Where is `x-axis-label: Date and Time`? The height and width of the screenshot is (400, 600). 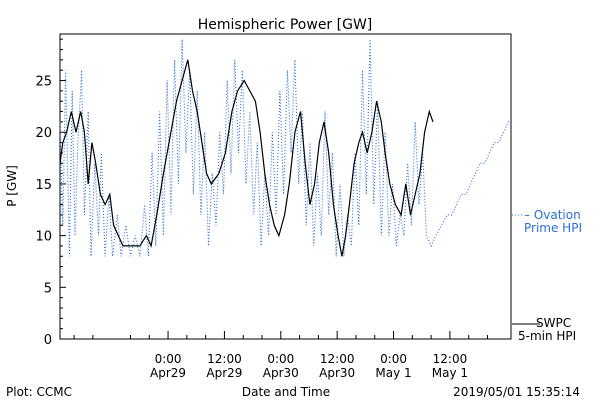
x-axis-label: Date and Time is located at coordinates (286, 392).